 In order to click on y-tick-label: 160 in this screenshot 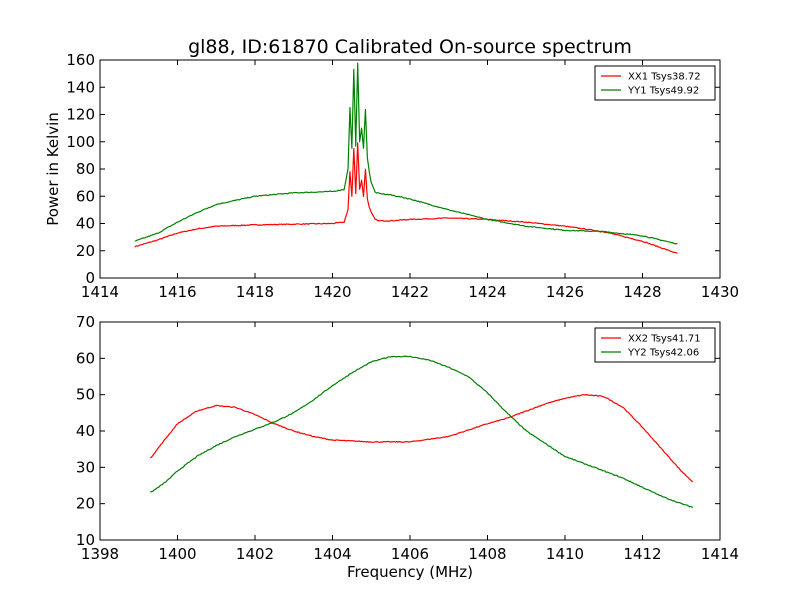, I will do `click(80, 60)`.